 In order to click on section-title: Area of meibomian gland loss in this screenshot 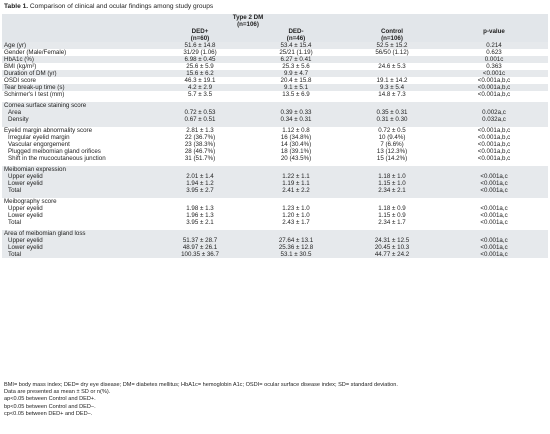, I will do `click(77, 233)`.